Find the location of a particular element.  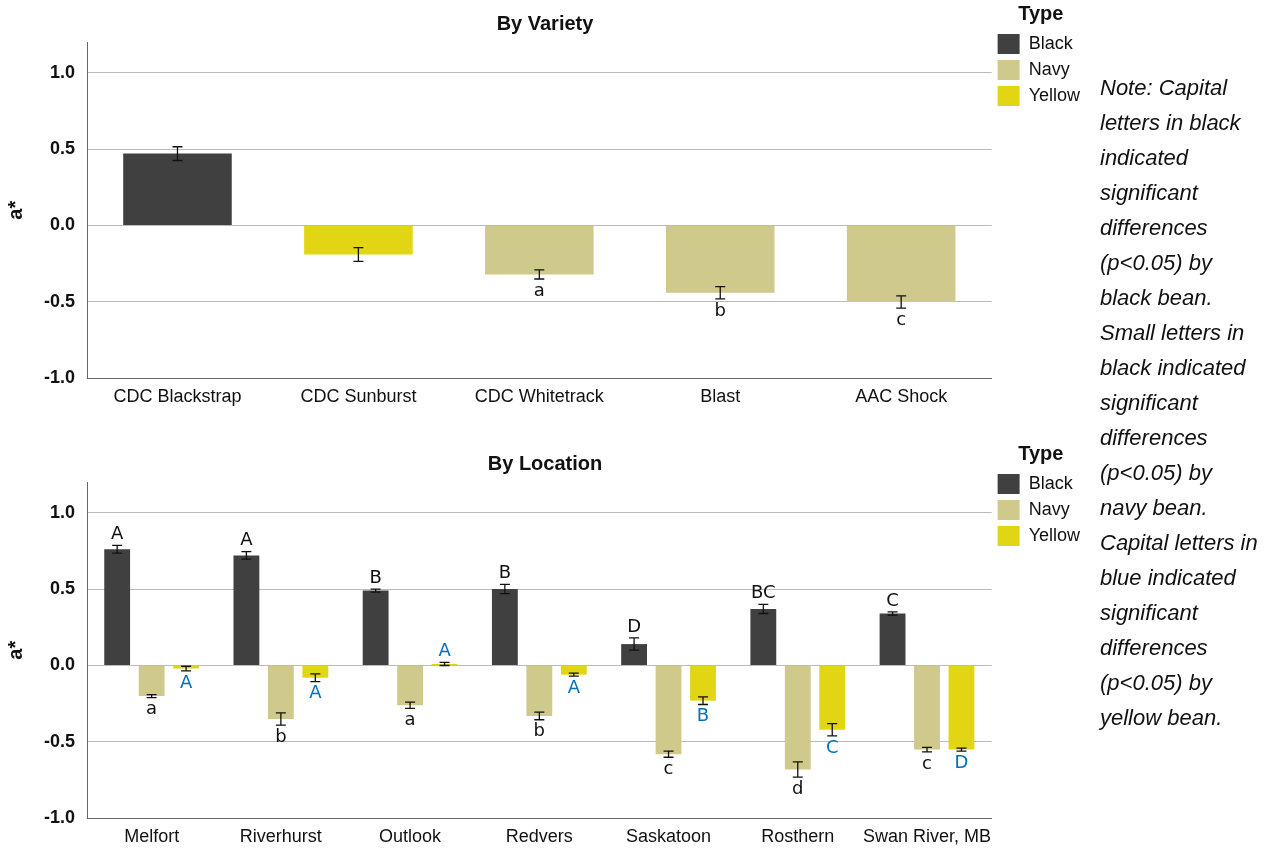

text: Capital letters in blue indicated significant differences (p<0.05) by yellow bean. is located at coordinates (1179, 630).